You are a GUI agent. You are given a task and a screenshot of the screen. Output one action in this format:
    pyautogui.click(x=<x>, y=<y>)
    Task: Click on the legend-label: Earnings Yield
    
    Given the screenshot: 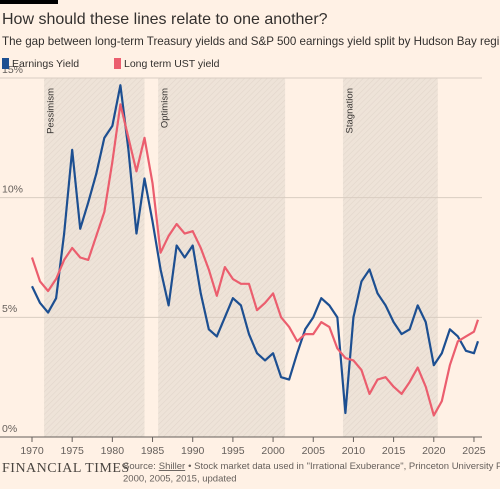 What is the action you would take?
    pyautogui.click(x=45, y=64)
    